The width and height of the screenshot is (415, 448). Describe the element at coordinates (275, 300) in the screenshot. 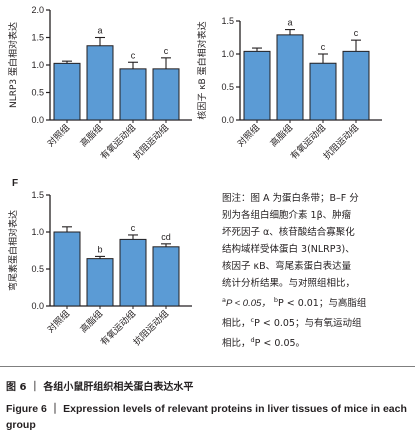

I see `note-sup: b` at that location.